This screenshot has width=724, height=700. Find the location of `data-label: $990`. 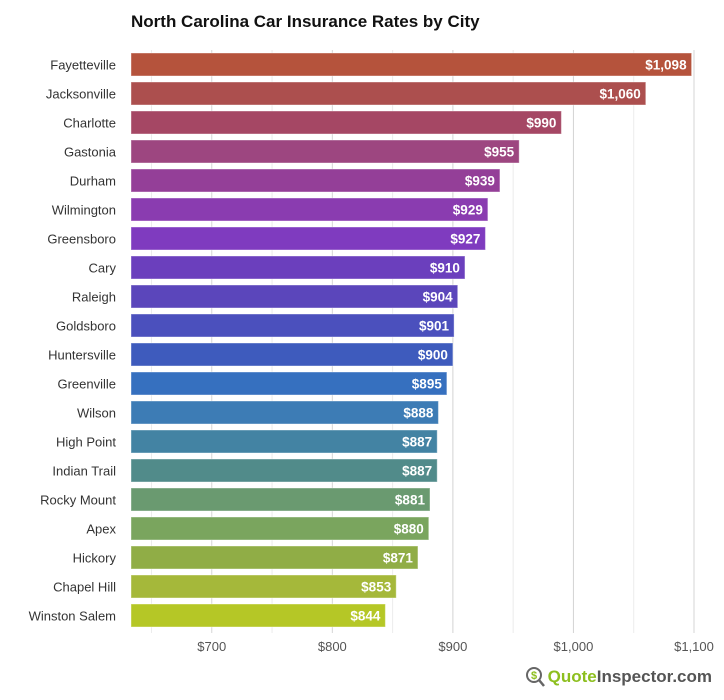

data-label: $990 is located at coordinates (541, 123).